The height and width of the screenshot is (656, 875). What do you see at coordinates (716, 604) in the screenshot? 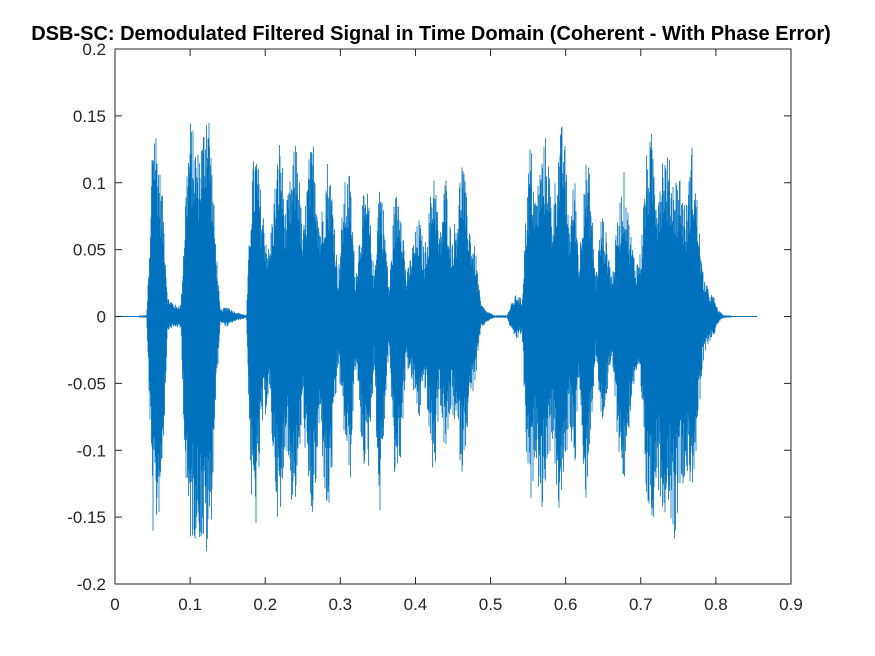
I see `x-tick-label: 0.8` at bounding box center [716, 604].